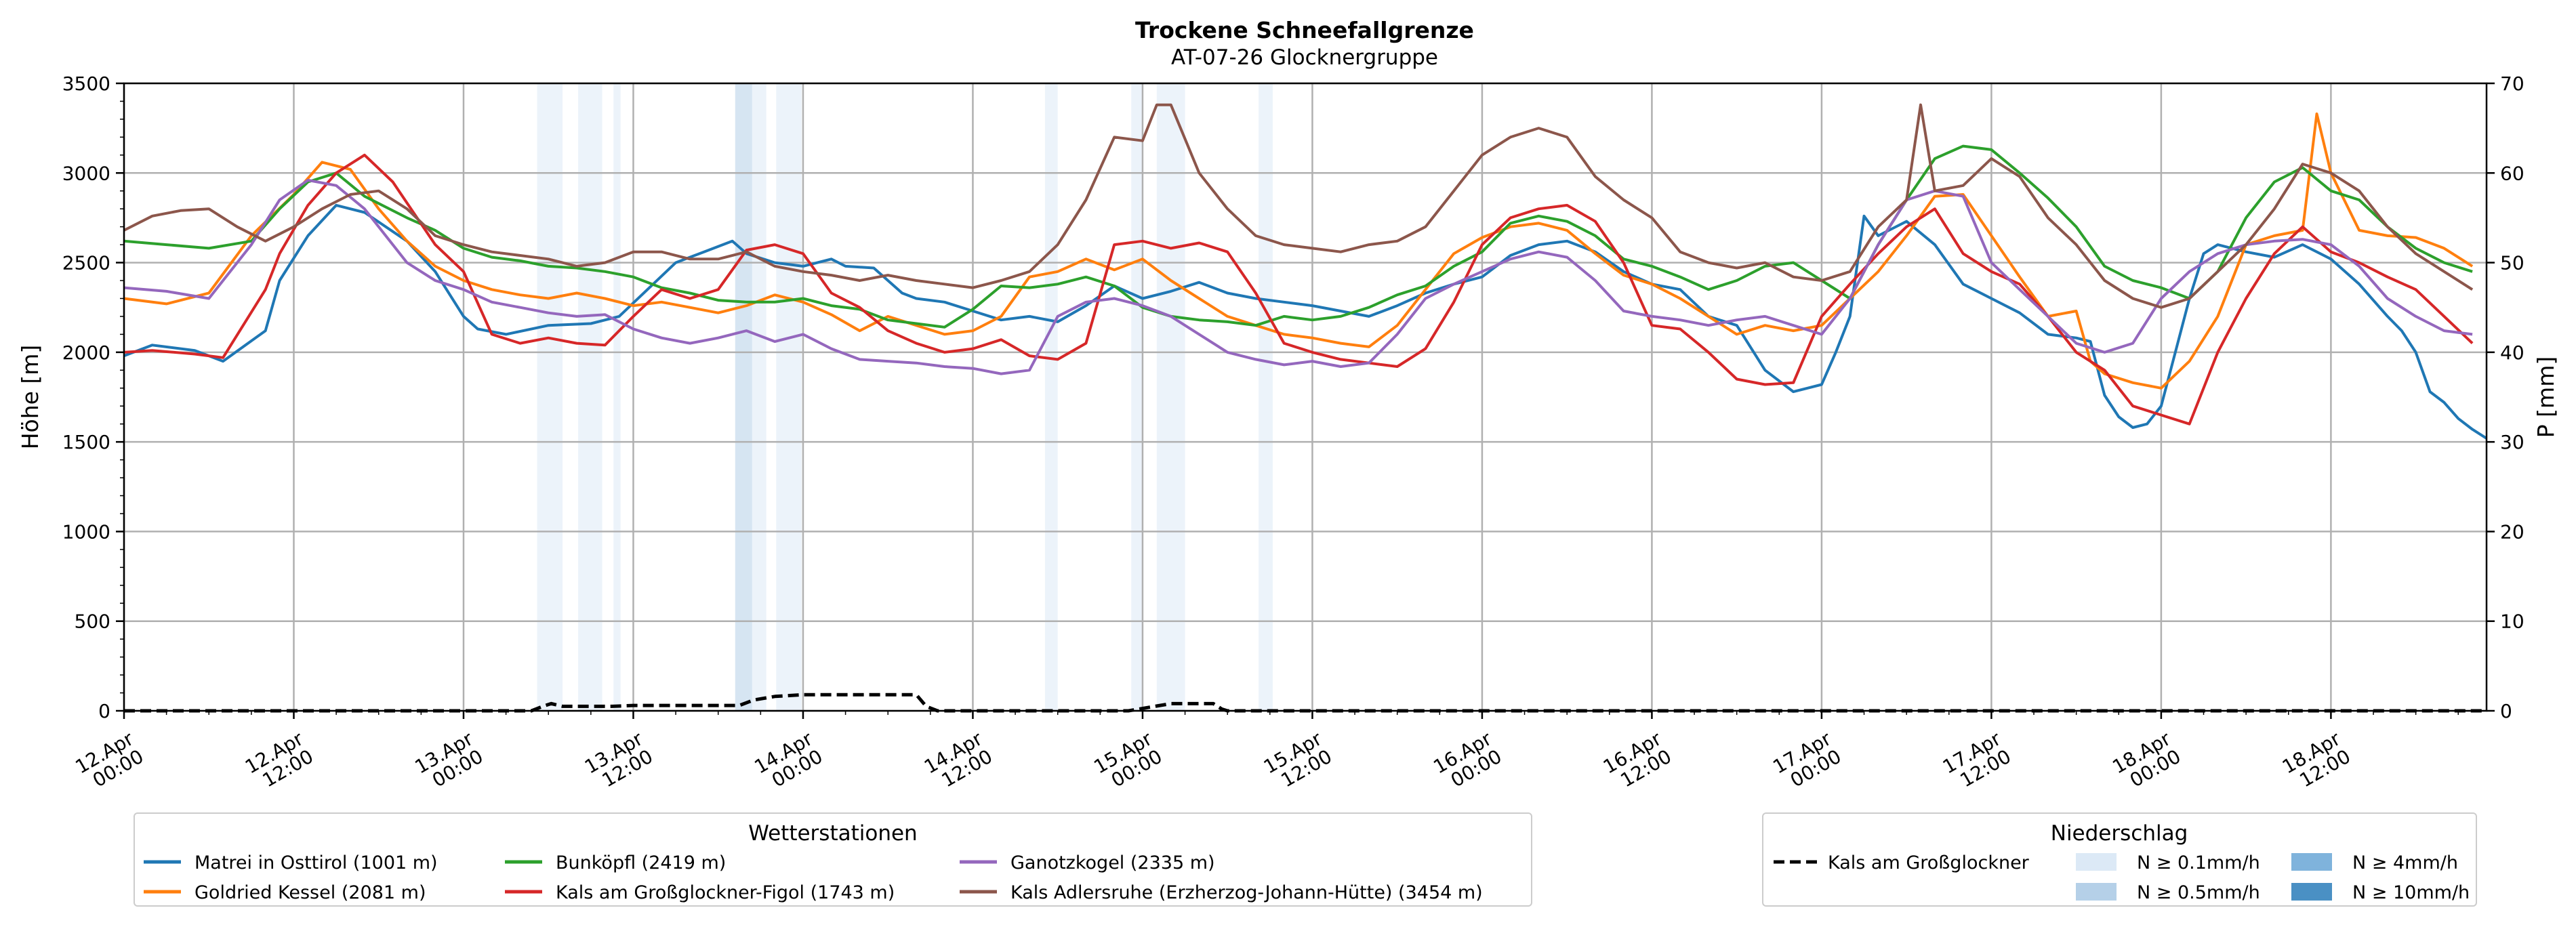 This screenshot has height=929, width=2576. I want to click on precip-line-group, so click(1305, 703).